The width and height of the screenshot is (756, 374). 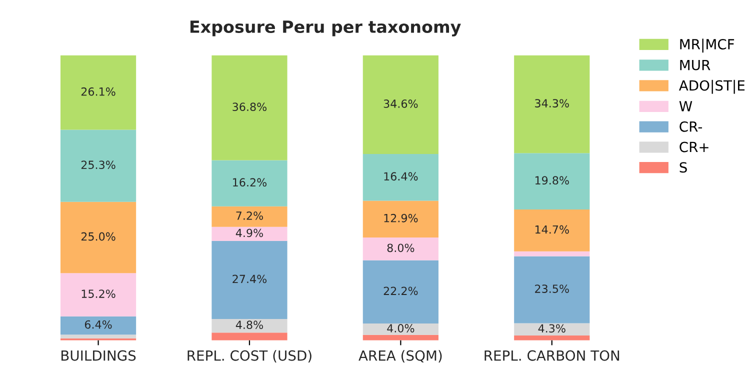 What do you see at coordinates (707, 45) in the screenshot?
I see `legend-label: MR|MCF` at bounding box center [707, 45].